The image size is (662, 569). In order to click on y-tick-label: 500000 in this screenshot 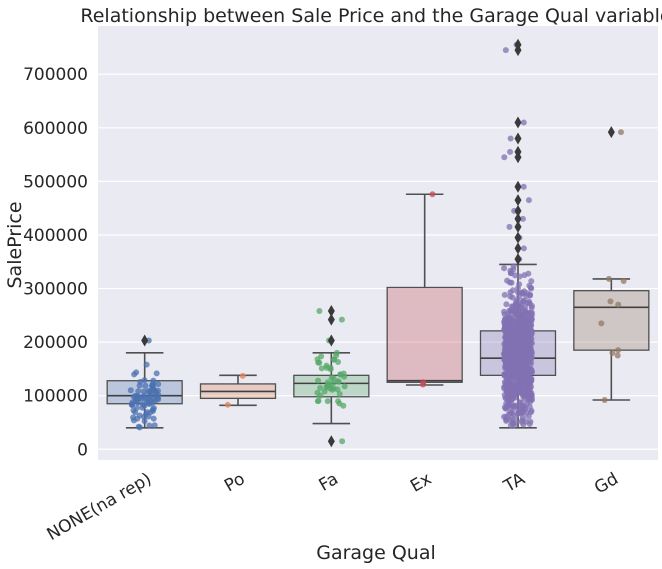, I will do `click(55, 182)`.